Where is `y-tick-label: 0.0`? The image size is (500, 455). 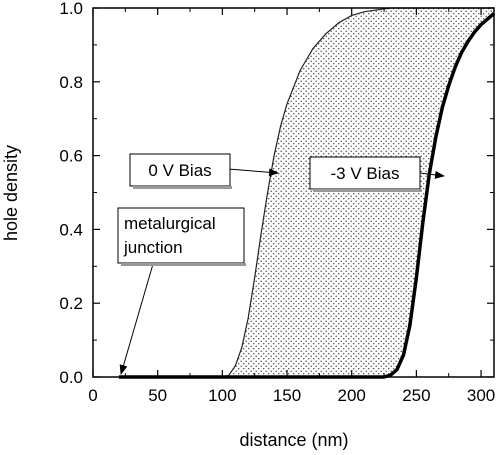
y-tick-label: 0.0 is located at coordinates (71, 377).